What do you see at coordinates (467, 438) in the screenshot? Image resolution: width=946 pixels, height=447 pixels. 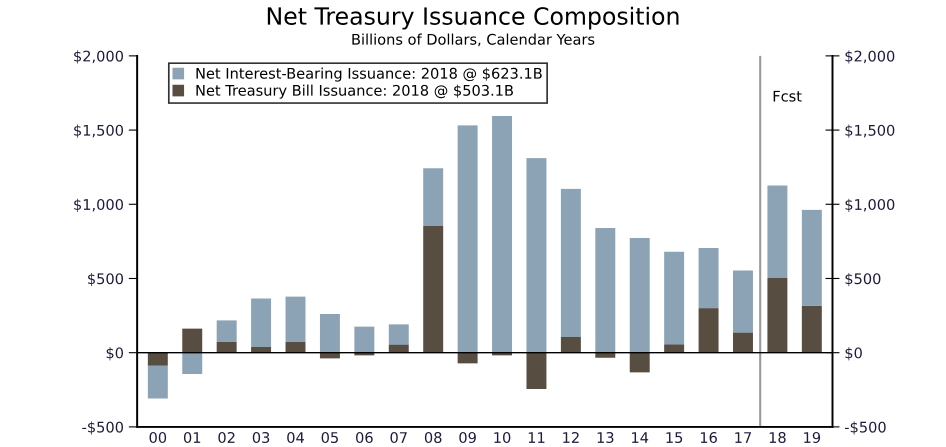 I see `x-tick-label: 09` at bounding box center [467, 438].